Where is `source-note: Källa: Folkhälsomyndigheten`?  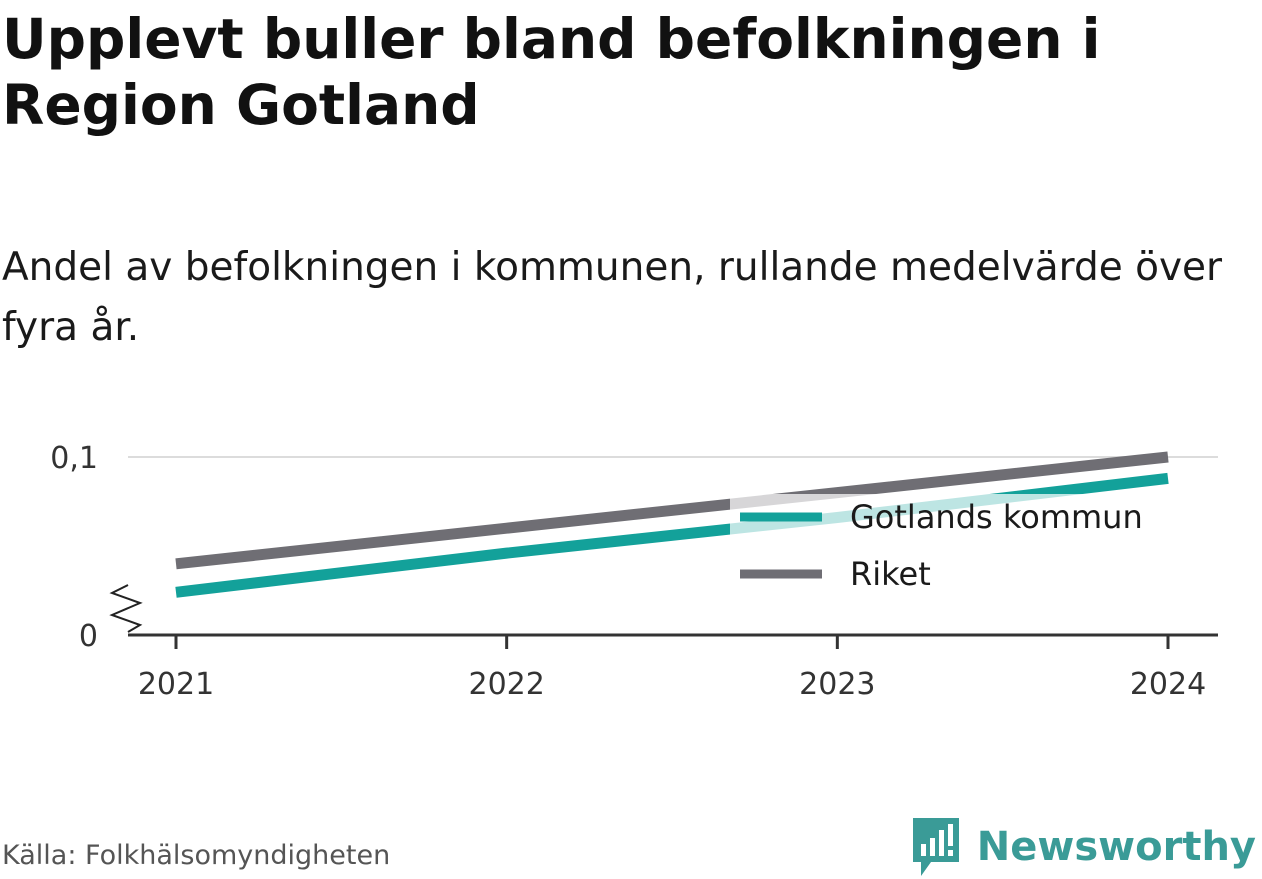
source-note: Källa: Folkhälsomyndigheten is located at coordinates (196, 855).